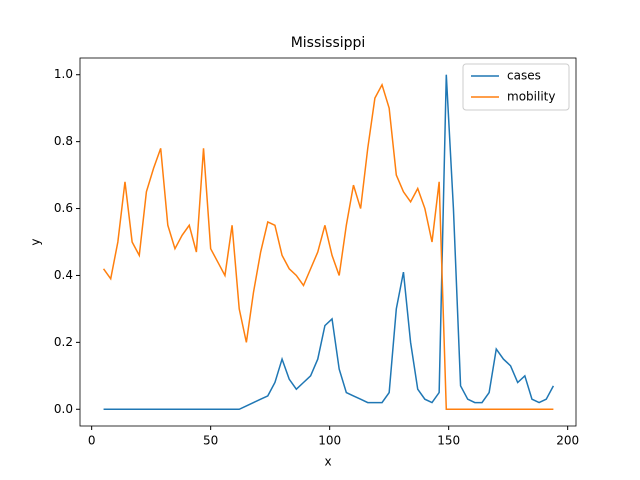 This screenshot has height=480, width=640. What do you see at coordinates (63, 342) in the screenshot?
I see `y-tick-label: 0.2` at bounding box center [63, 342].